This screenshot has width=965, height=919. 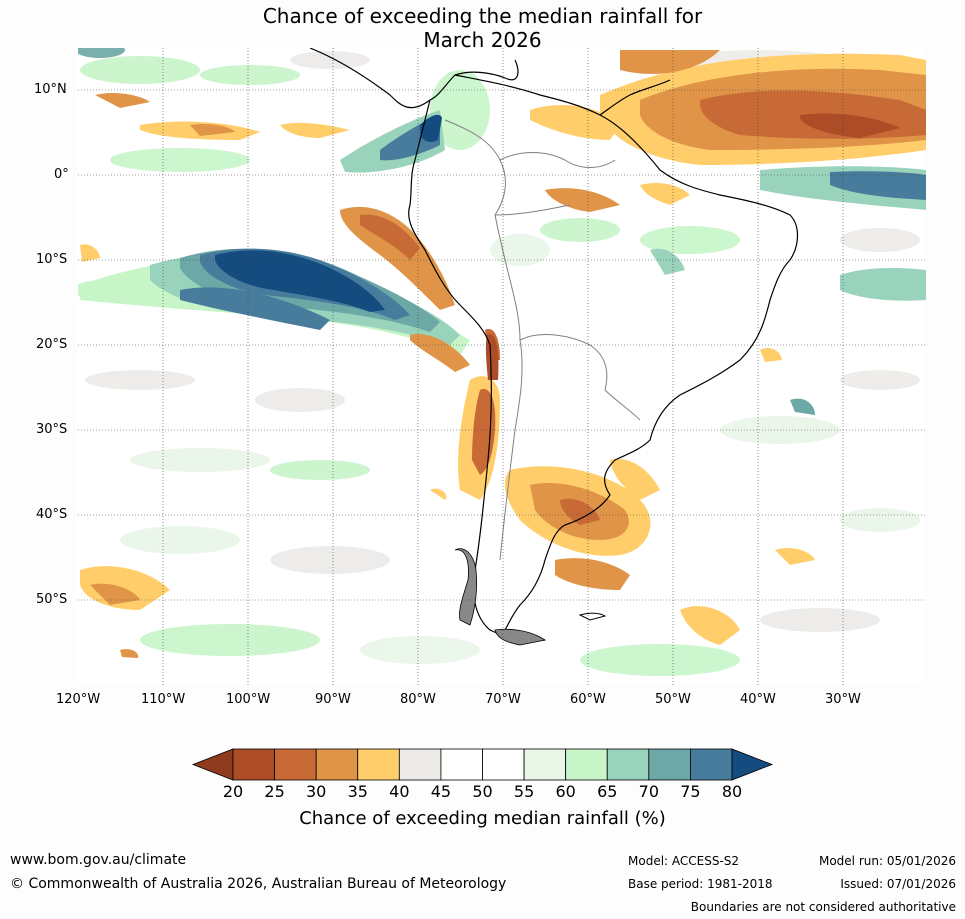 What do you see at coordinates (98, 860) in the screenshot?
I see `website-url: www.bom.gov.au/climate` at bounding box center [98, 860].